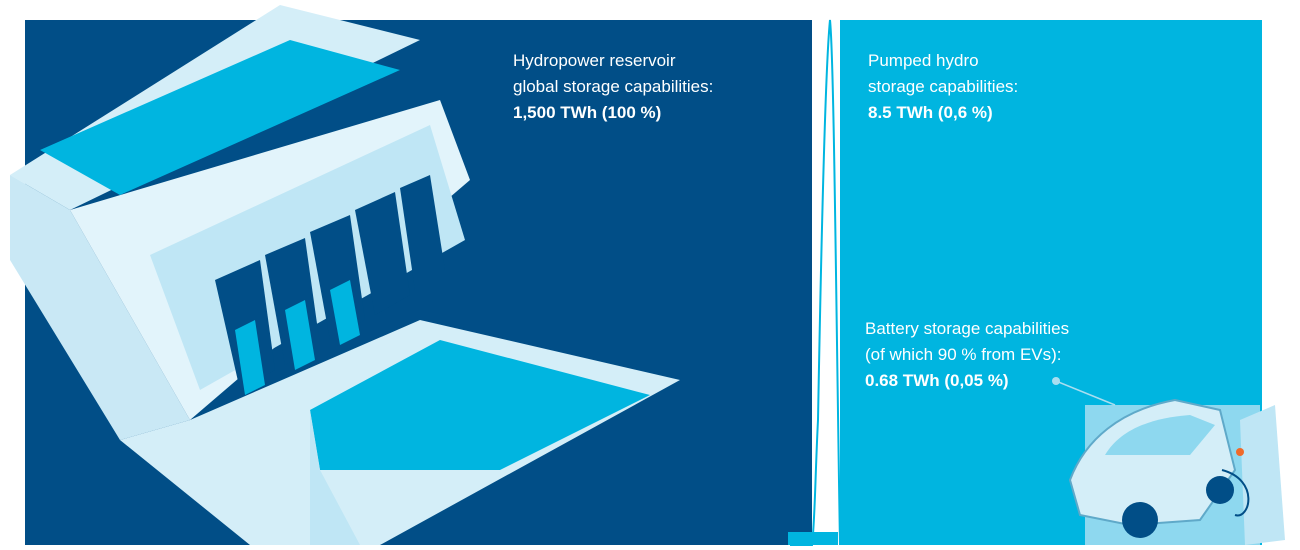  I want to click on value-label: 8.5 TWh (0,6 %), so click(930, 112).